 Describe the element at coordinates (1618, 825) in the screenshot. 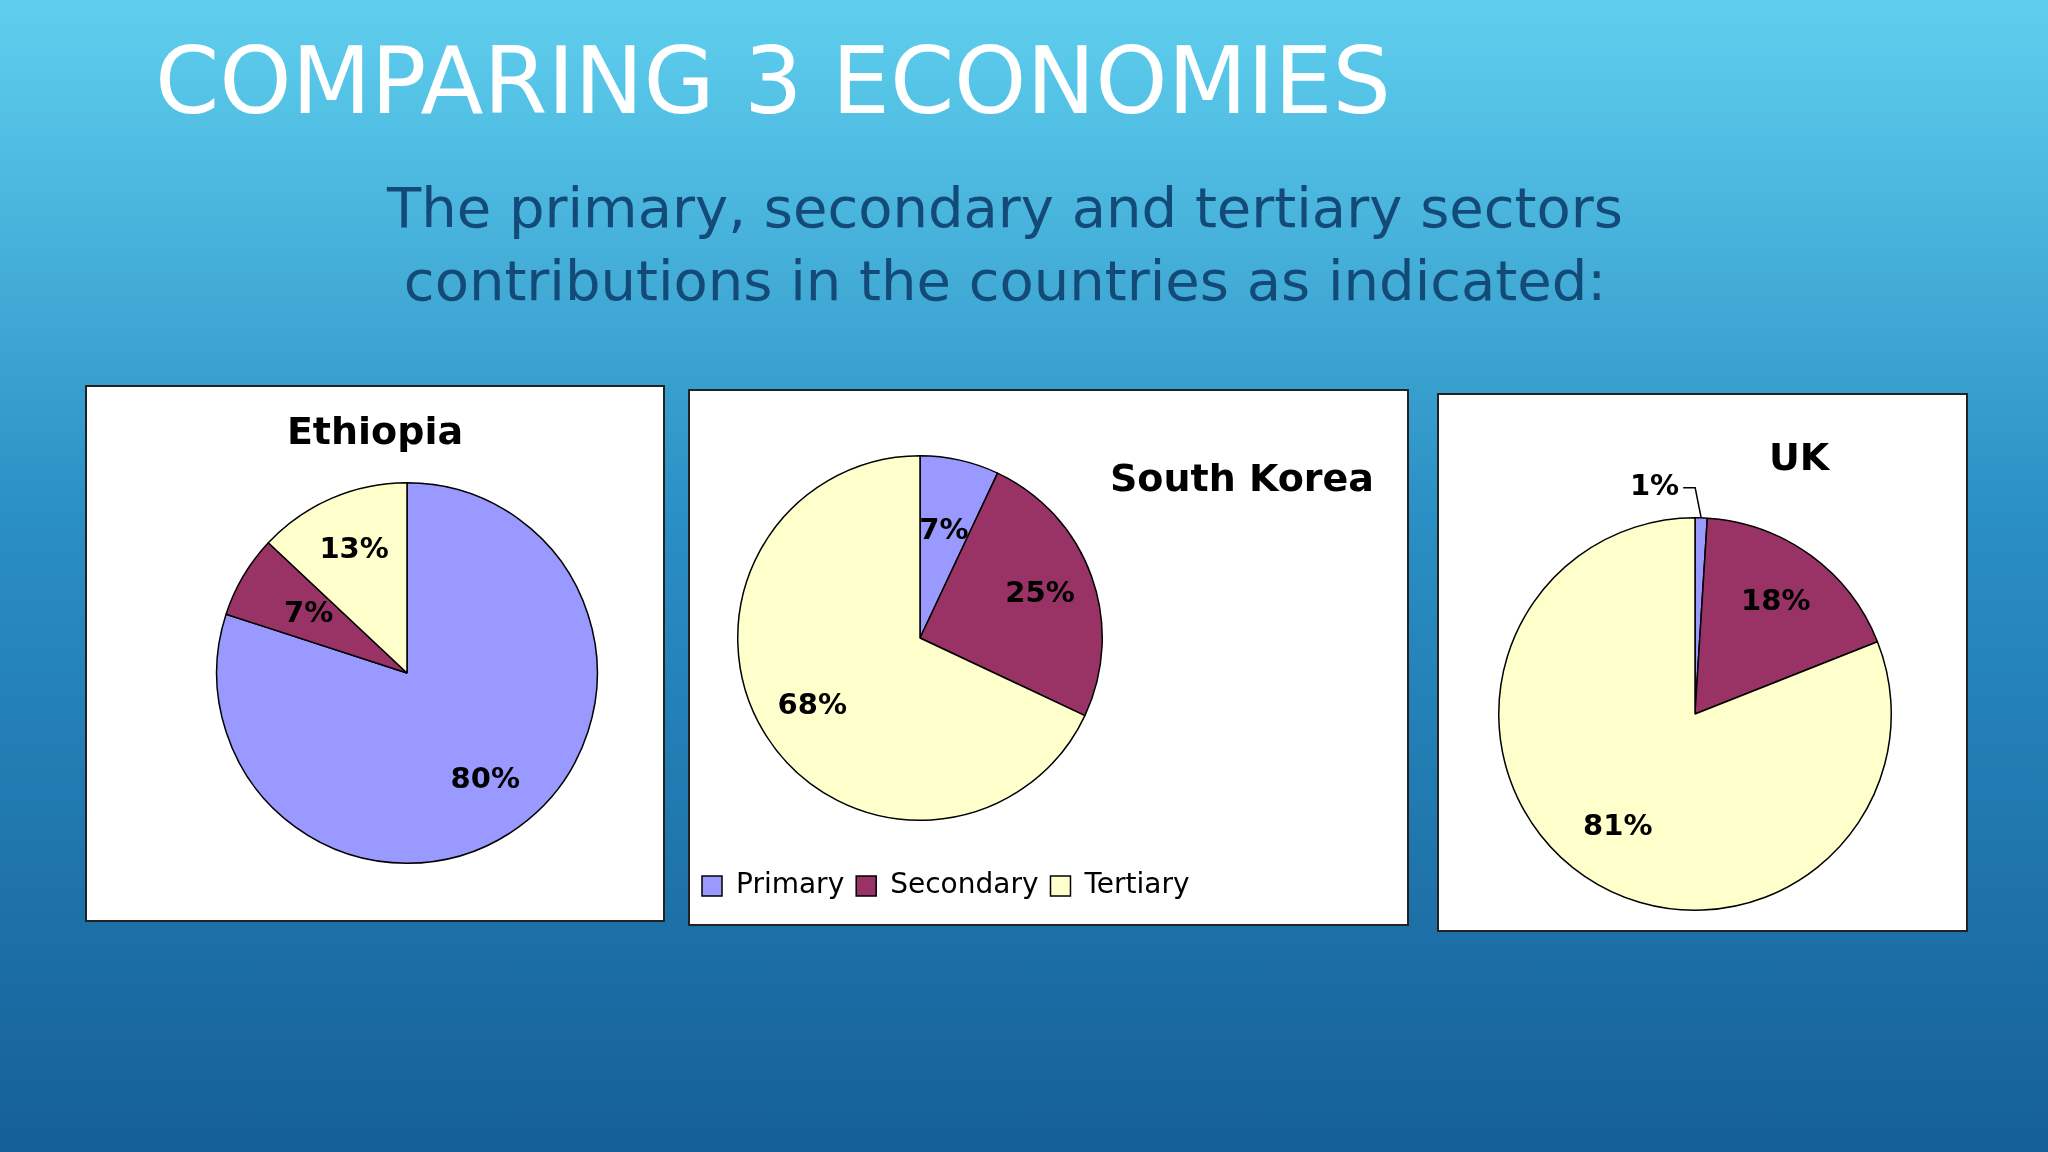

I see `data-label: 81%` at that location.